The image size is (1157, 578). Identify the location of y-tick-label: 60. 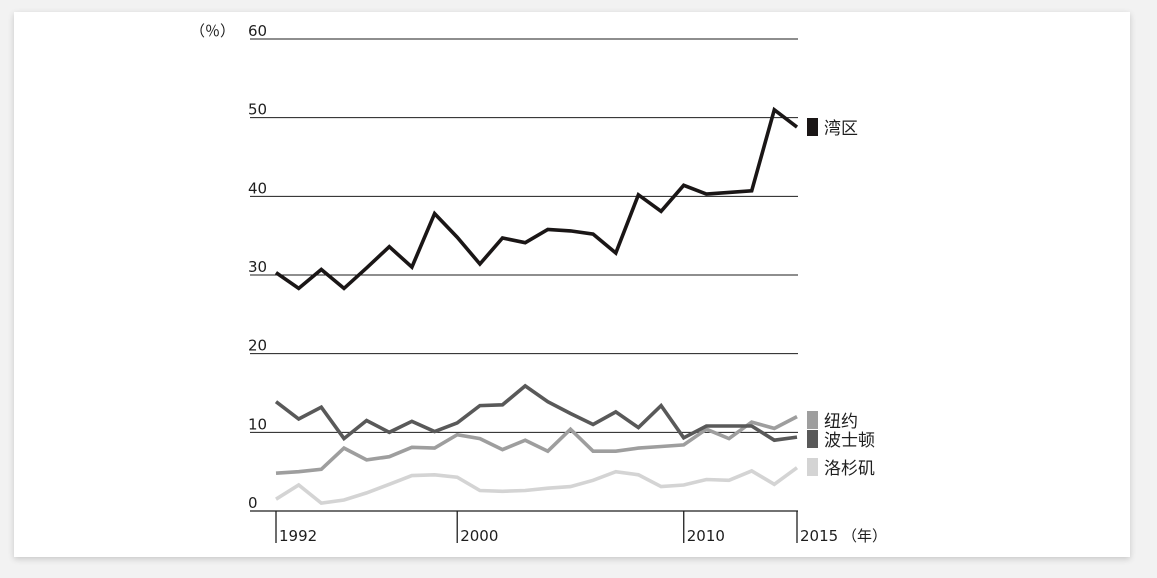
(257, 31).